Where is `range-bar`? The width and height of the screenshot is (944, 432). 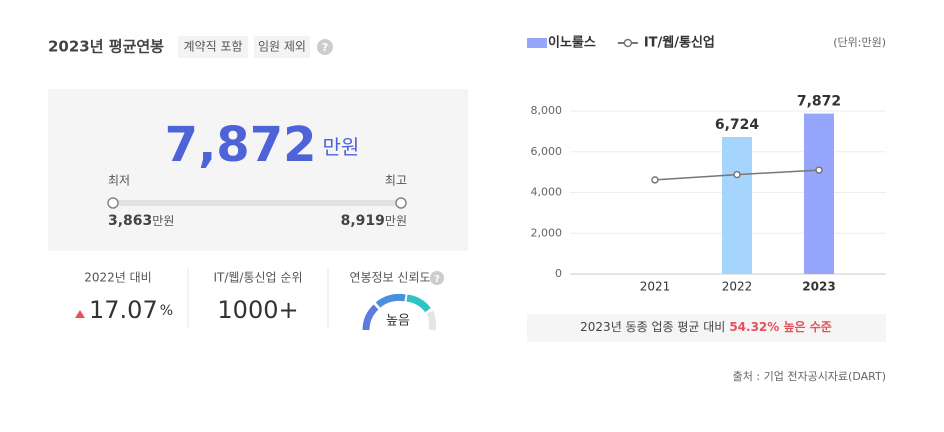
range-bar is located at coordinates (257, 203).